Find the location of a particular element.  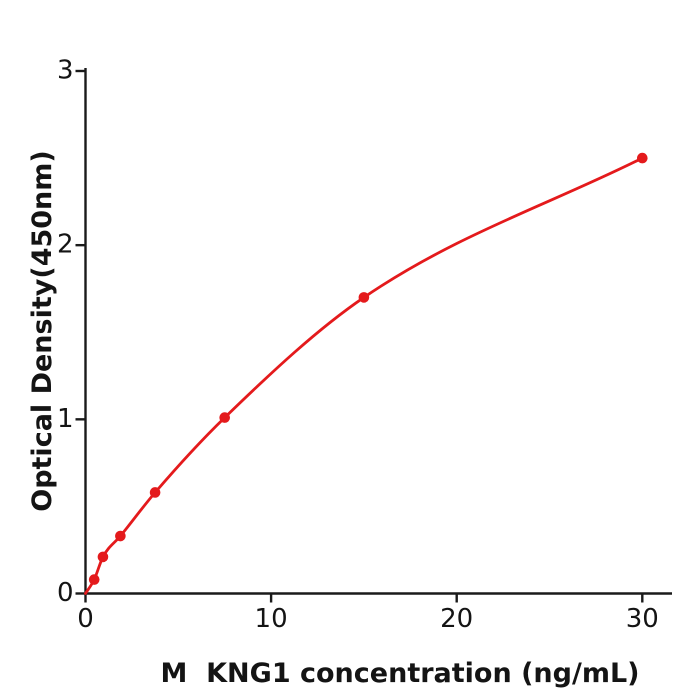

y-axis-title: Optical Density(450nm) is located at coordinates (42, 331).